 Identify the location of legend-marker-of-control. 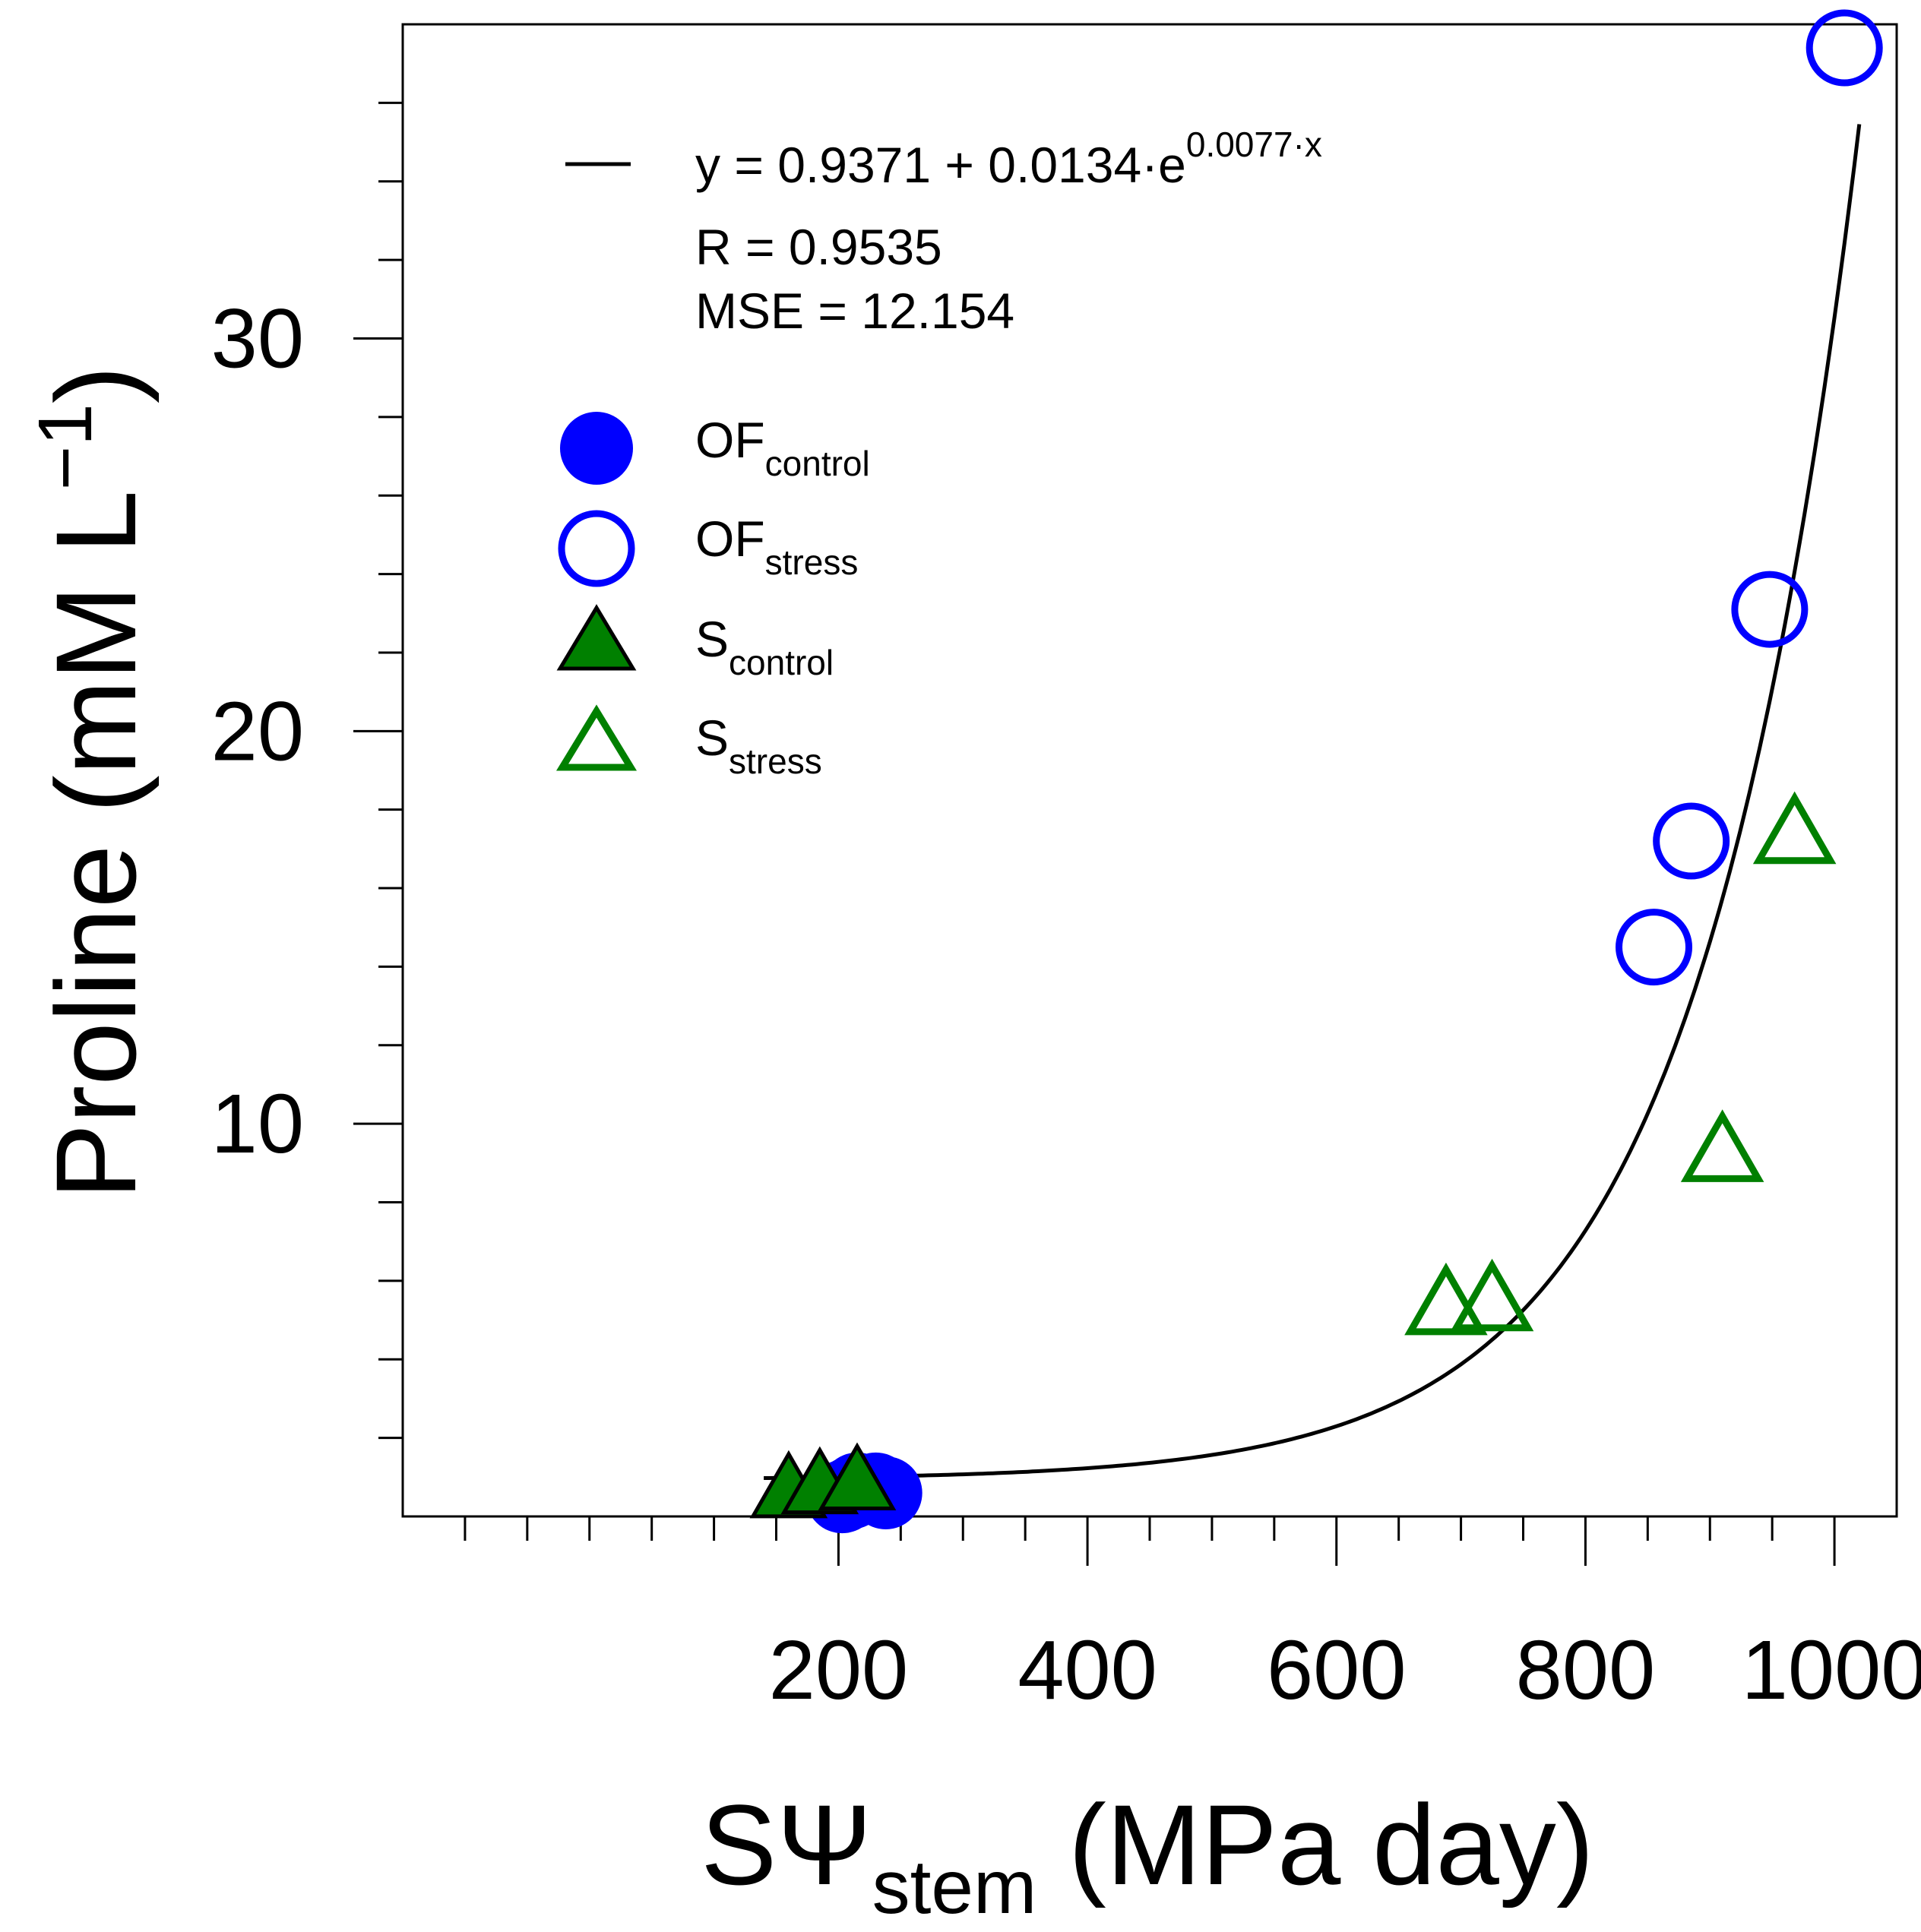
(596, 448).